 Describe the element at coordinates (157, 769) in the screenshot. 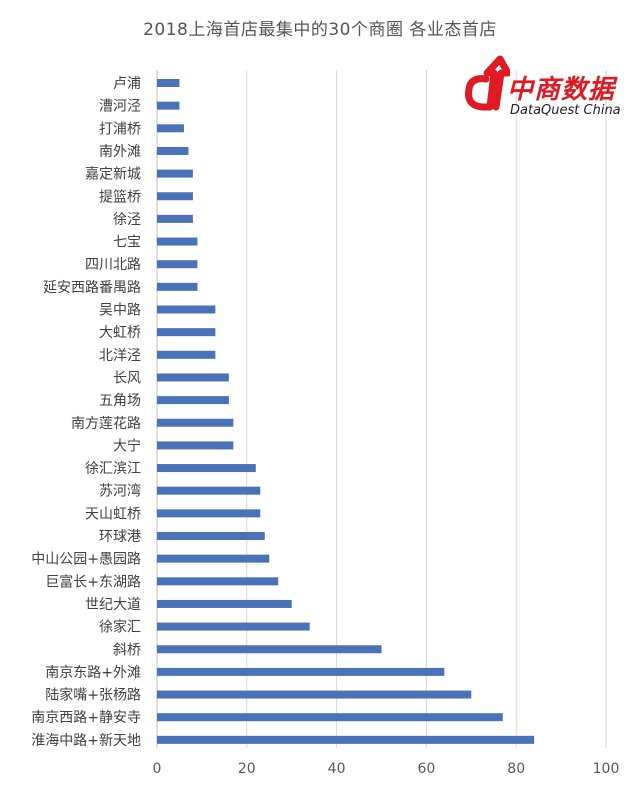

I see `x-tick-label: 0` at that location.